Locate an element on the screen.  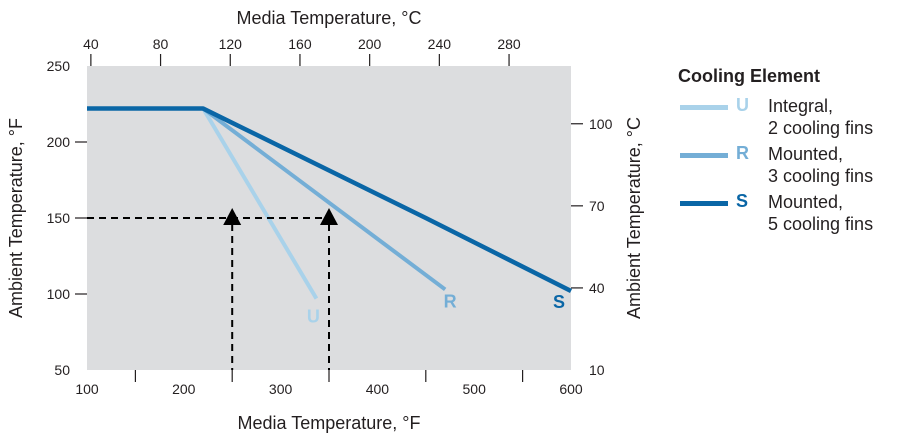
y-tick-label: 250 is located at coordinates (59, 66).